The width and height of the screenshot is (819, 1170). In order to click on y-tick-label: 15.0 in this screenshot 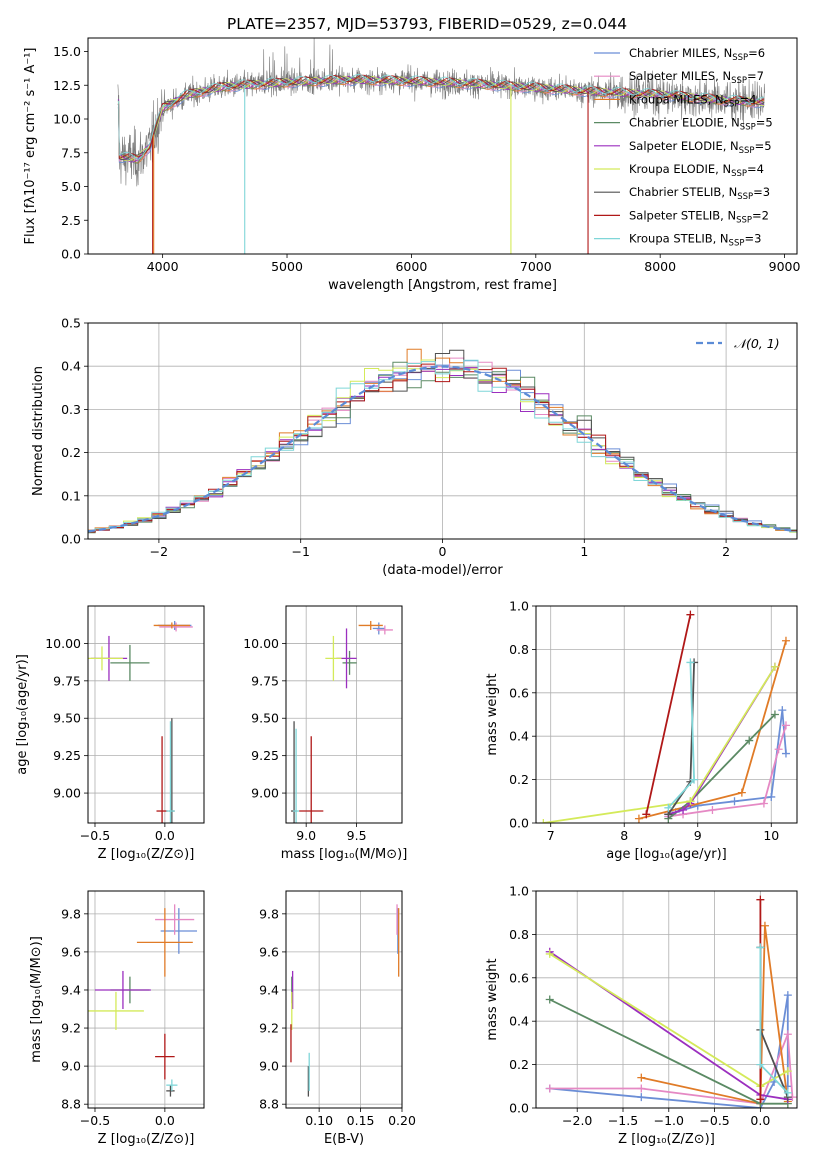, I will do `click(67, 51)`.